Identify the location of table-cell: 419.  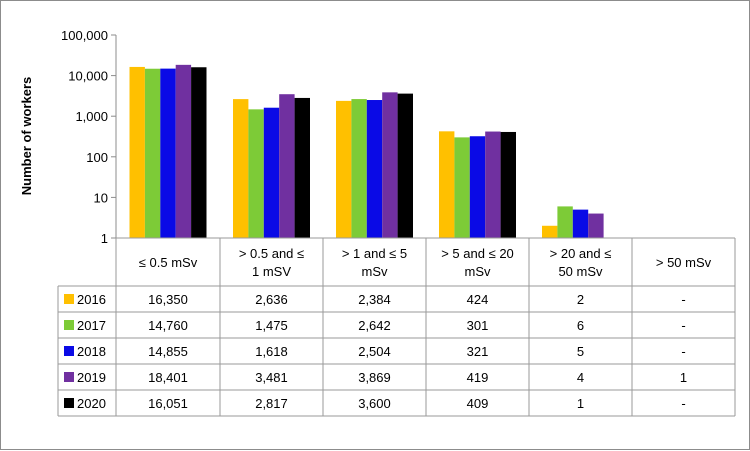
(478, 377).